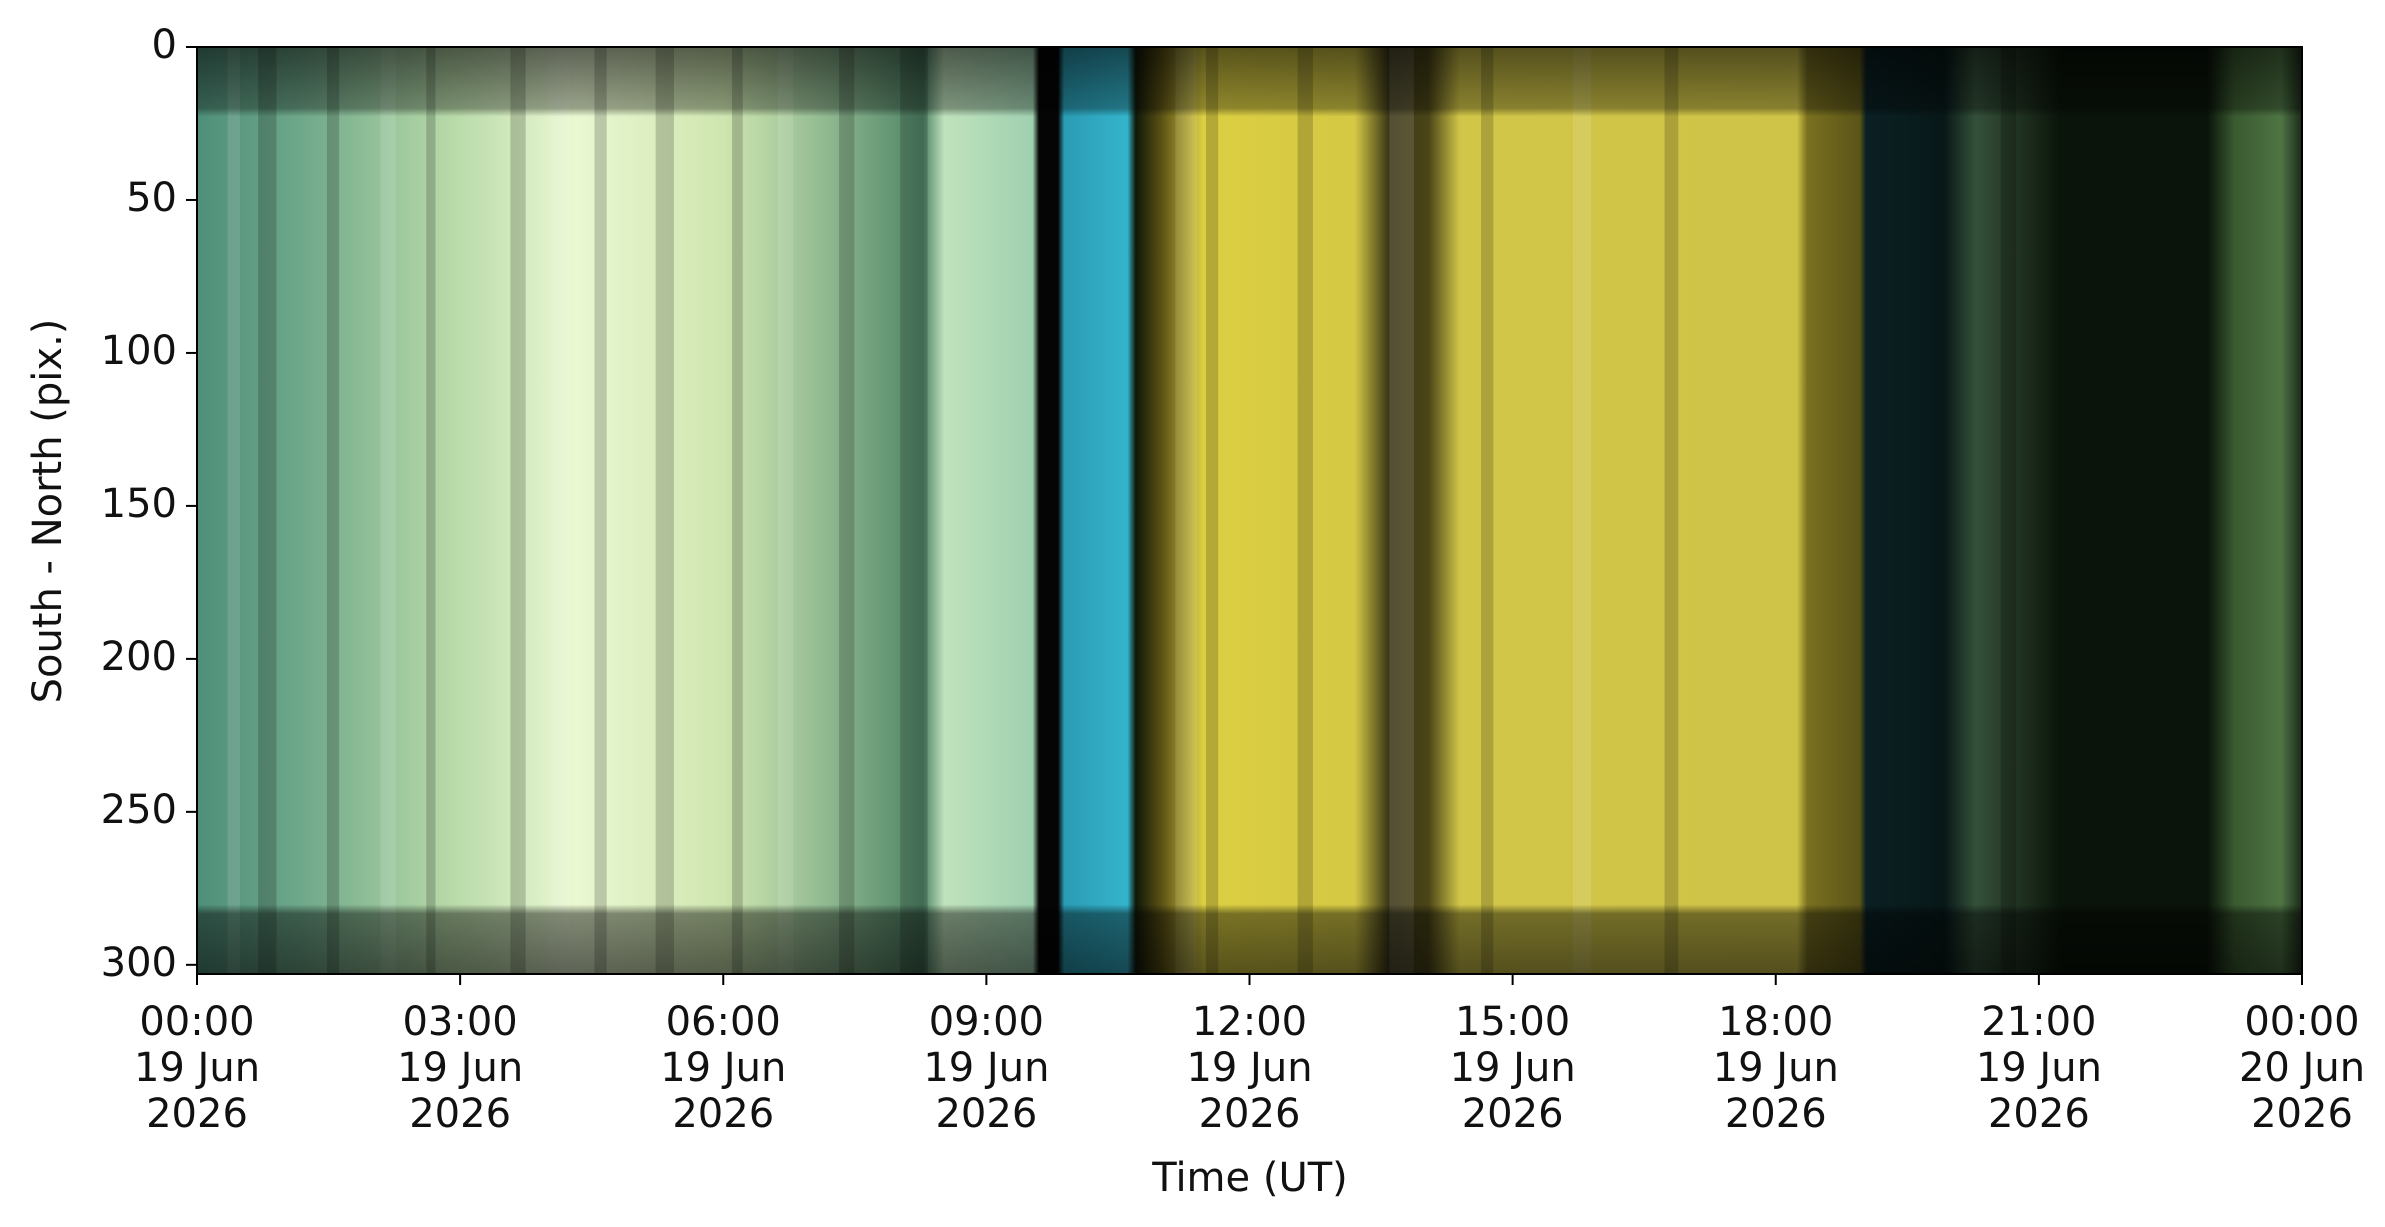 Image resolution: width=2385 pixels, height=1227 pixels. Describe the element at coordinates (48, 511) in the screenshot. I see `y-axis-label: South - North (pix.)` at that location.